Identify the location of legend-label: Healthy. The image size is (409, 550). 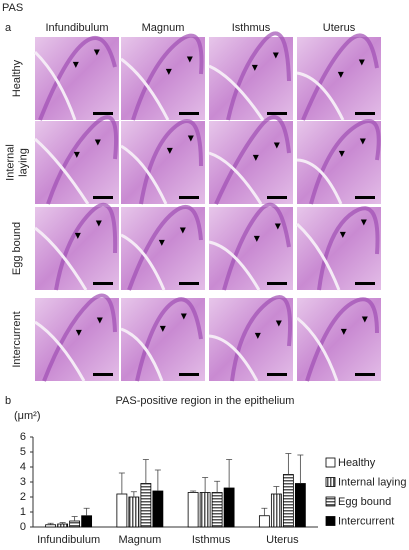
(357, 463).